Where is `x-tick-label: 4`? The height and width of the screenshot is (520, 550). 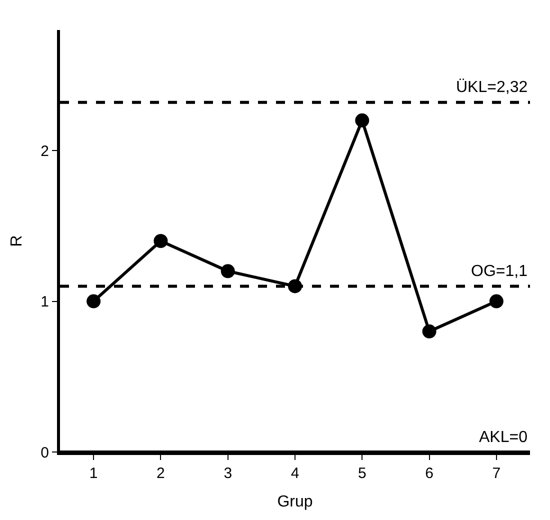 x-tick-label: 4 is located at coordinates (295, 473).